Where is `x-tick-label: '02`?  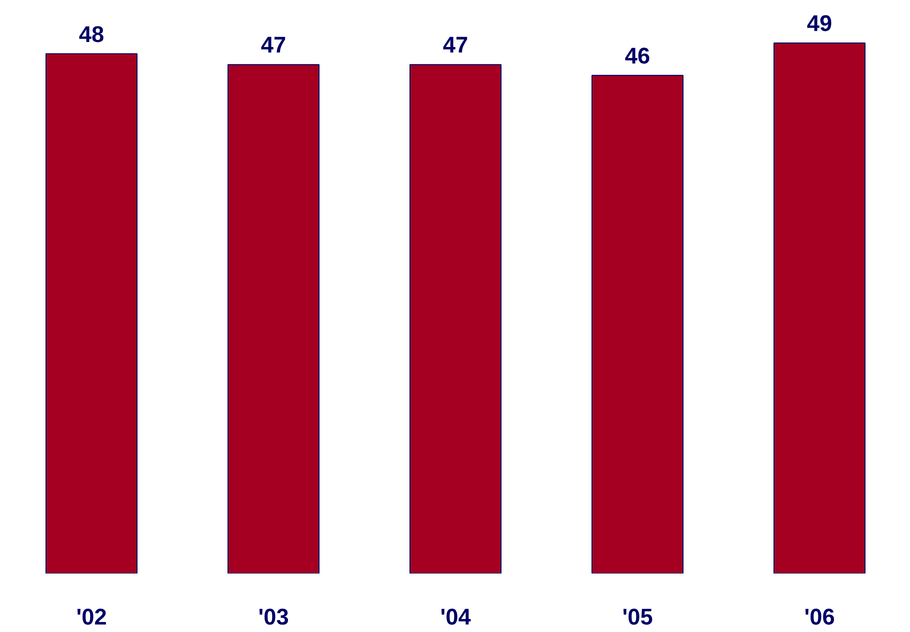 x-tick-label: '02 is located at coordinates (91, 617).